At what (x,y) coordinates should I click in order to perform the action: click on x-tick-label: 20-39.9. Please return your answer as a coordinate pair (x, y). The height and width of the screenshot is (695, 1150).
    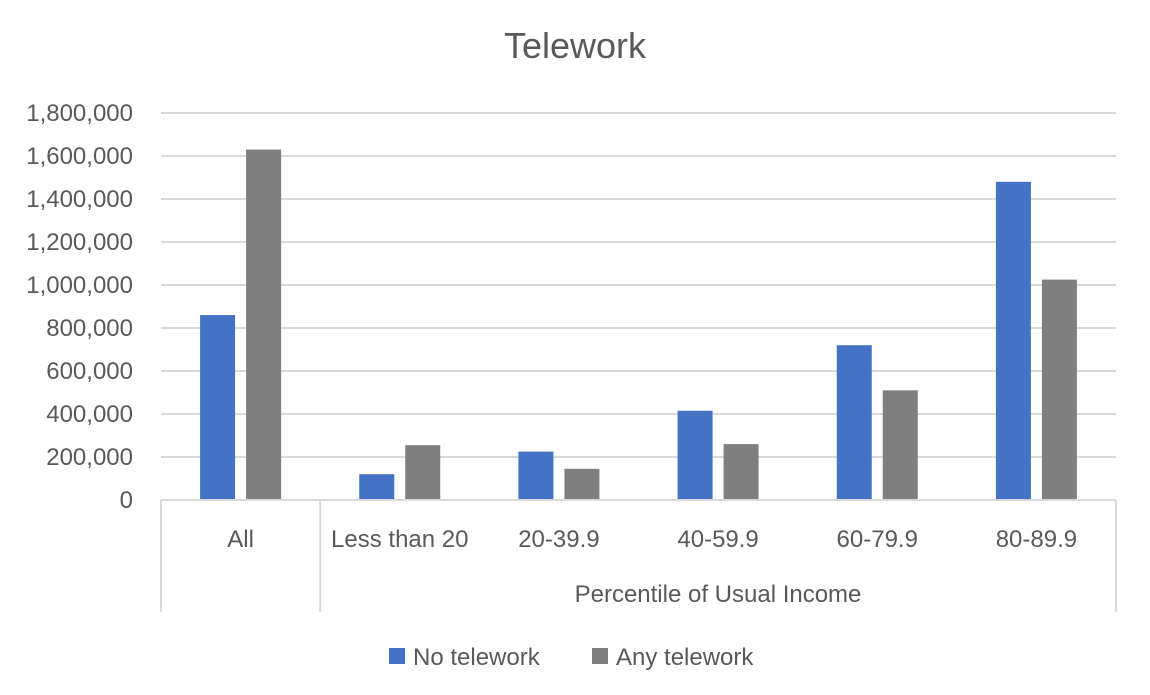
    Looking at the image, I should click on (558, 539).